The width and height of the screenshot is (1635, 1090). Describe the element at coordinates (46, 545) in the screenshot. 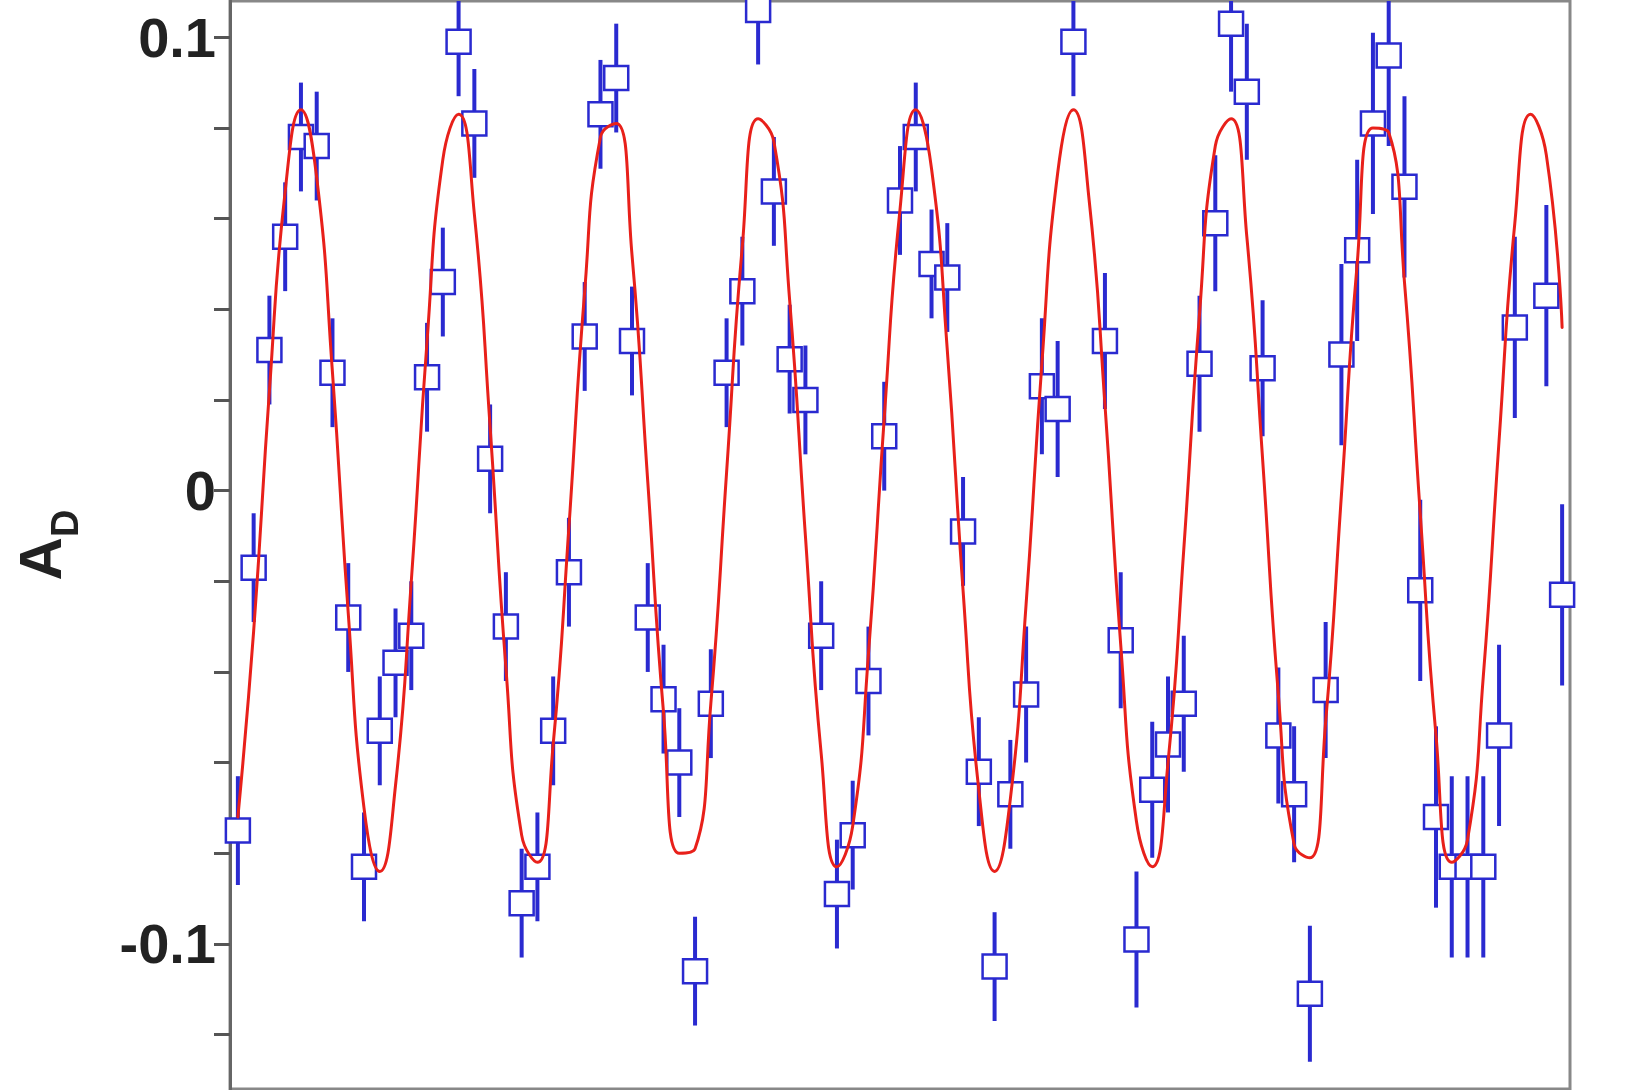

I see `y-axis-title: AD` at that location.